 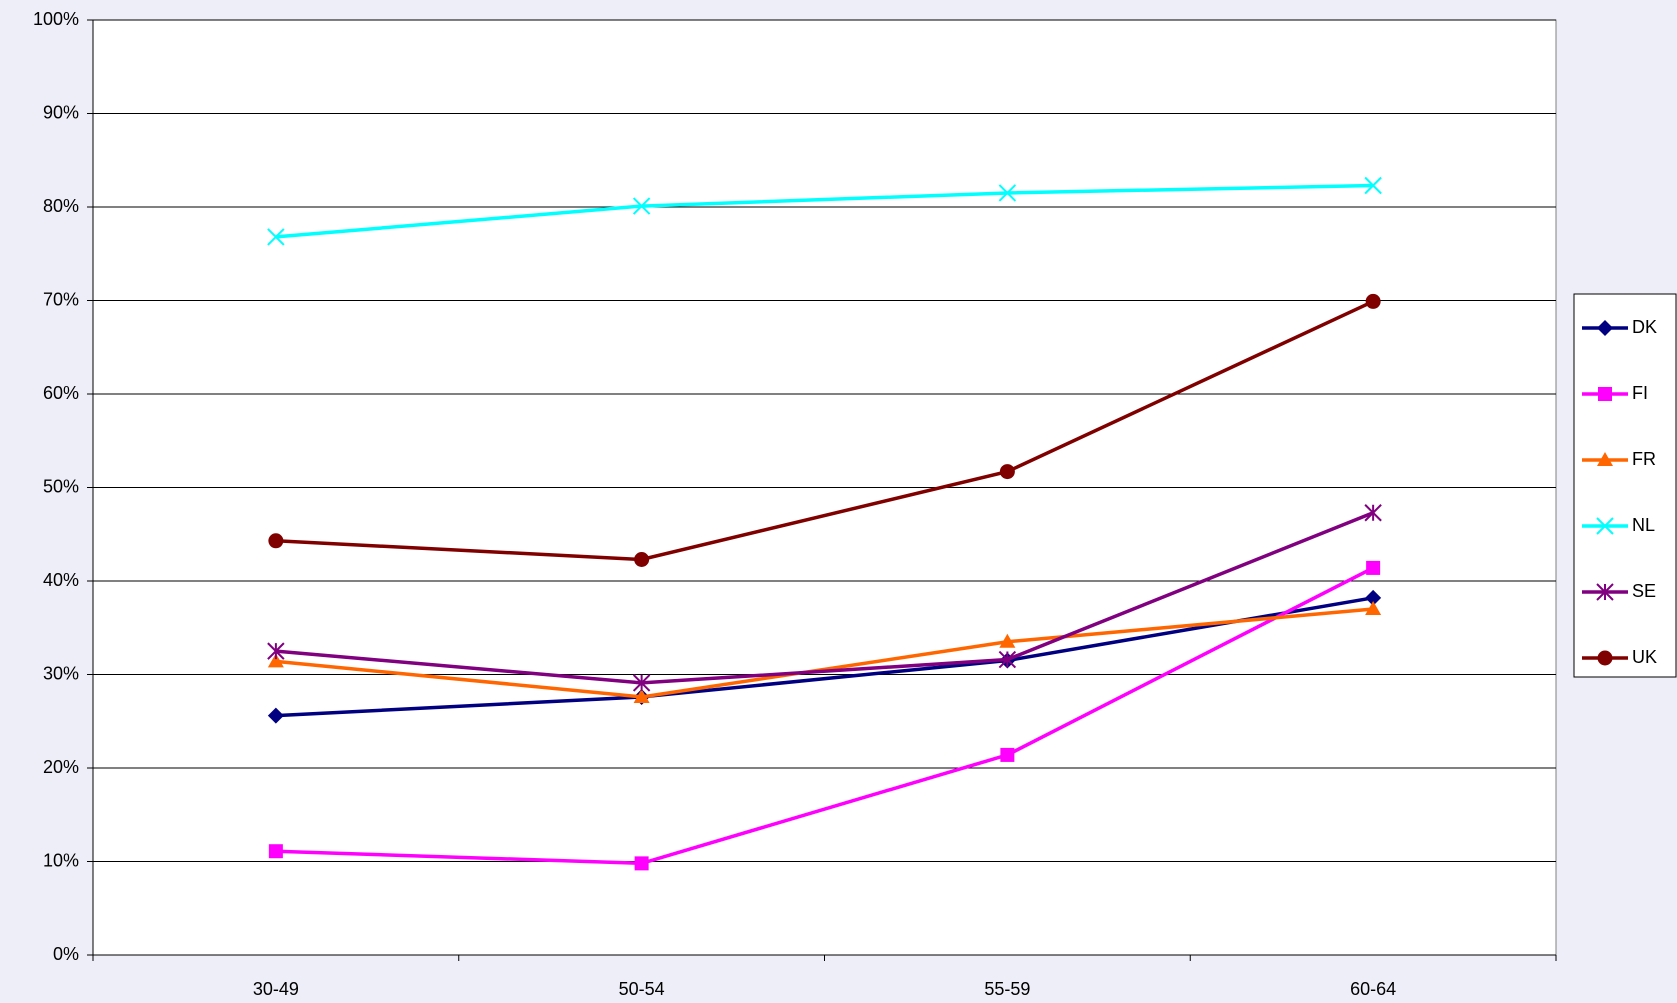 What do you see at coordinates (1643, 525) in the screenshot?
I see `legend-label: NL` at bounding box center [1643, 525].